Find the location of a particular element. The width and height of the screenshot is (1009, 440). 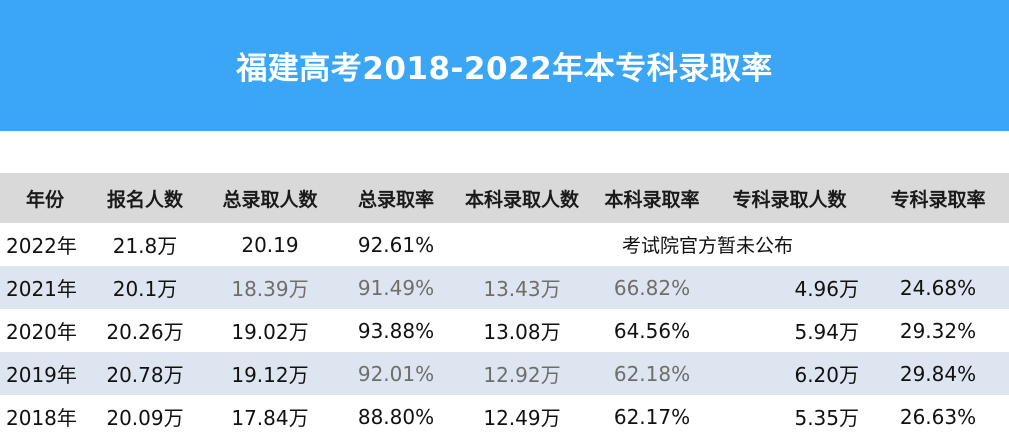

cell-total-rate: 91.49% is located at coordinates (396, 287).